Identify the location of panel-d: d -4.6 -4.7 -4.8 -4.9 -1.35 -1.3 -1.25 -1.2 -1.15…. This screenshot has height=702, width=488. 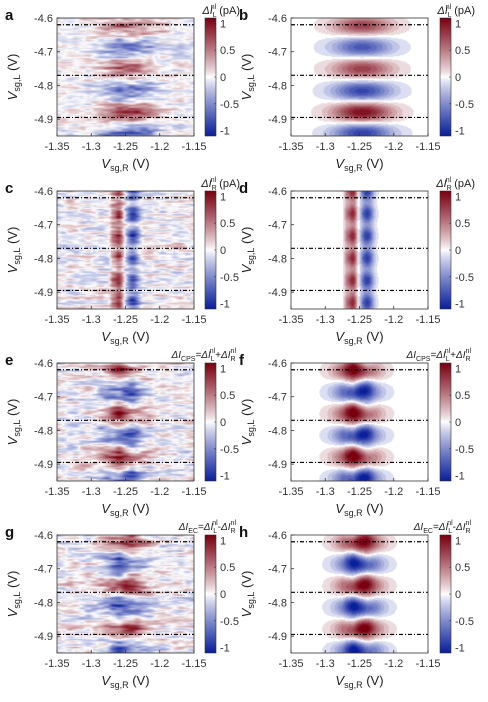
(357, 261).